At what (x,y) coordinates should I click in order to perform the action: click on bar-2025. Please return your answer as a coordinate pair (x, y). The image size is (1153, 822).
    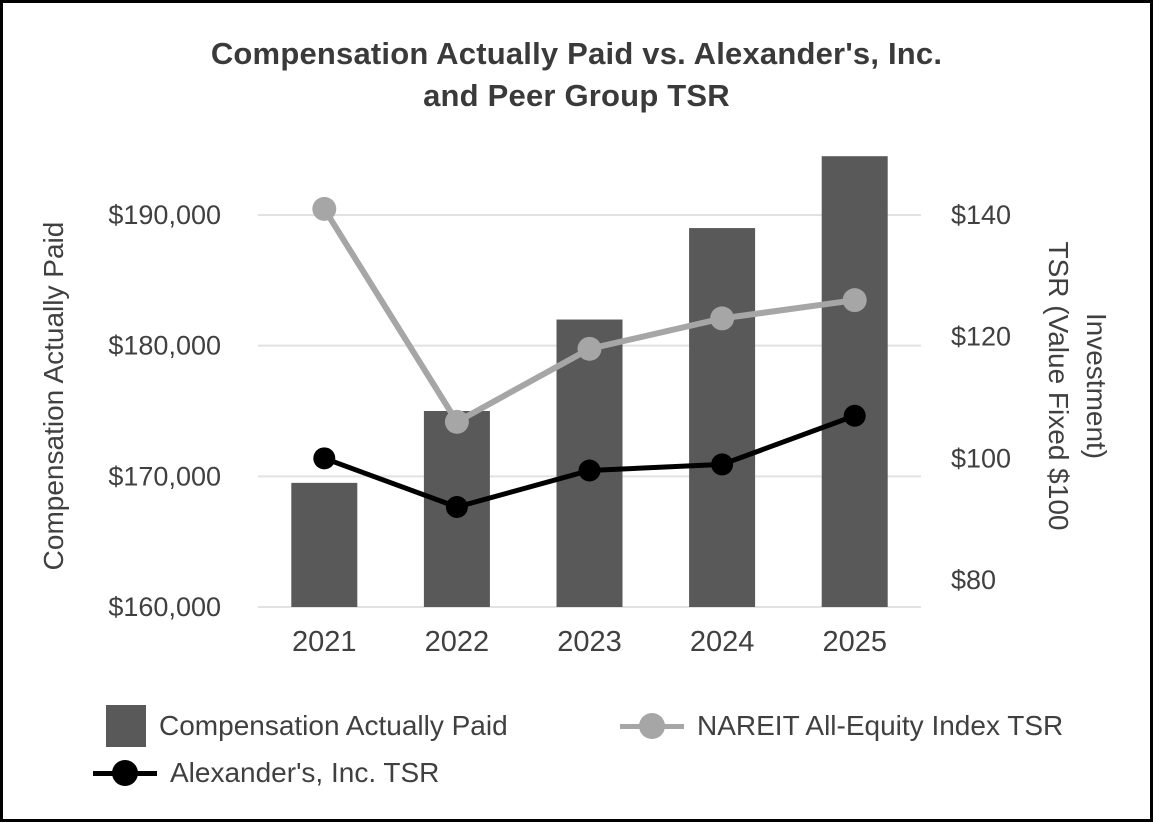
    Looking at the image, I should click on (854, 381).